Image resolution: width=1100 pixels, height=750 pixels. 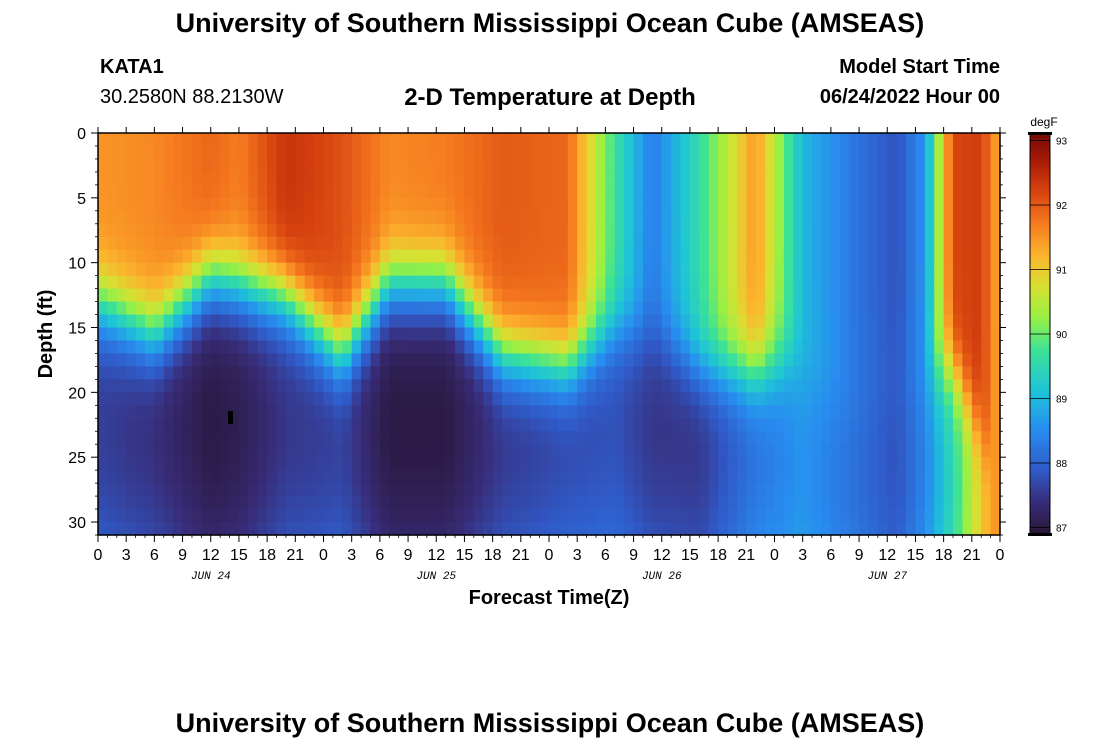 What do you see at coordinates (802, 555) in the screenshot?
I see `x-tick-label: 3` at bounding box center [802, 555].